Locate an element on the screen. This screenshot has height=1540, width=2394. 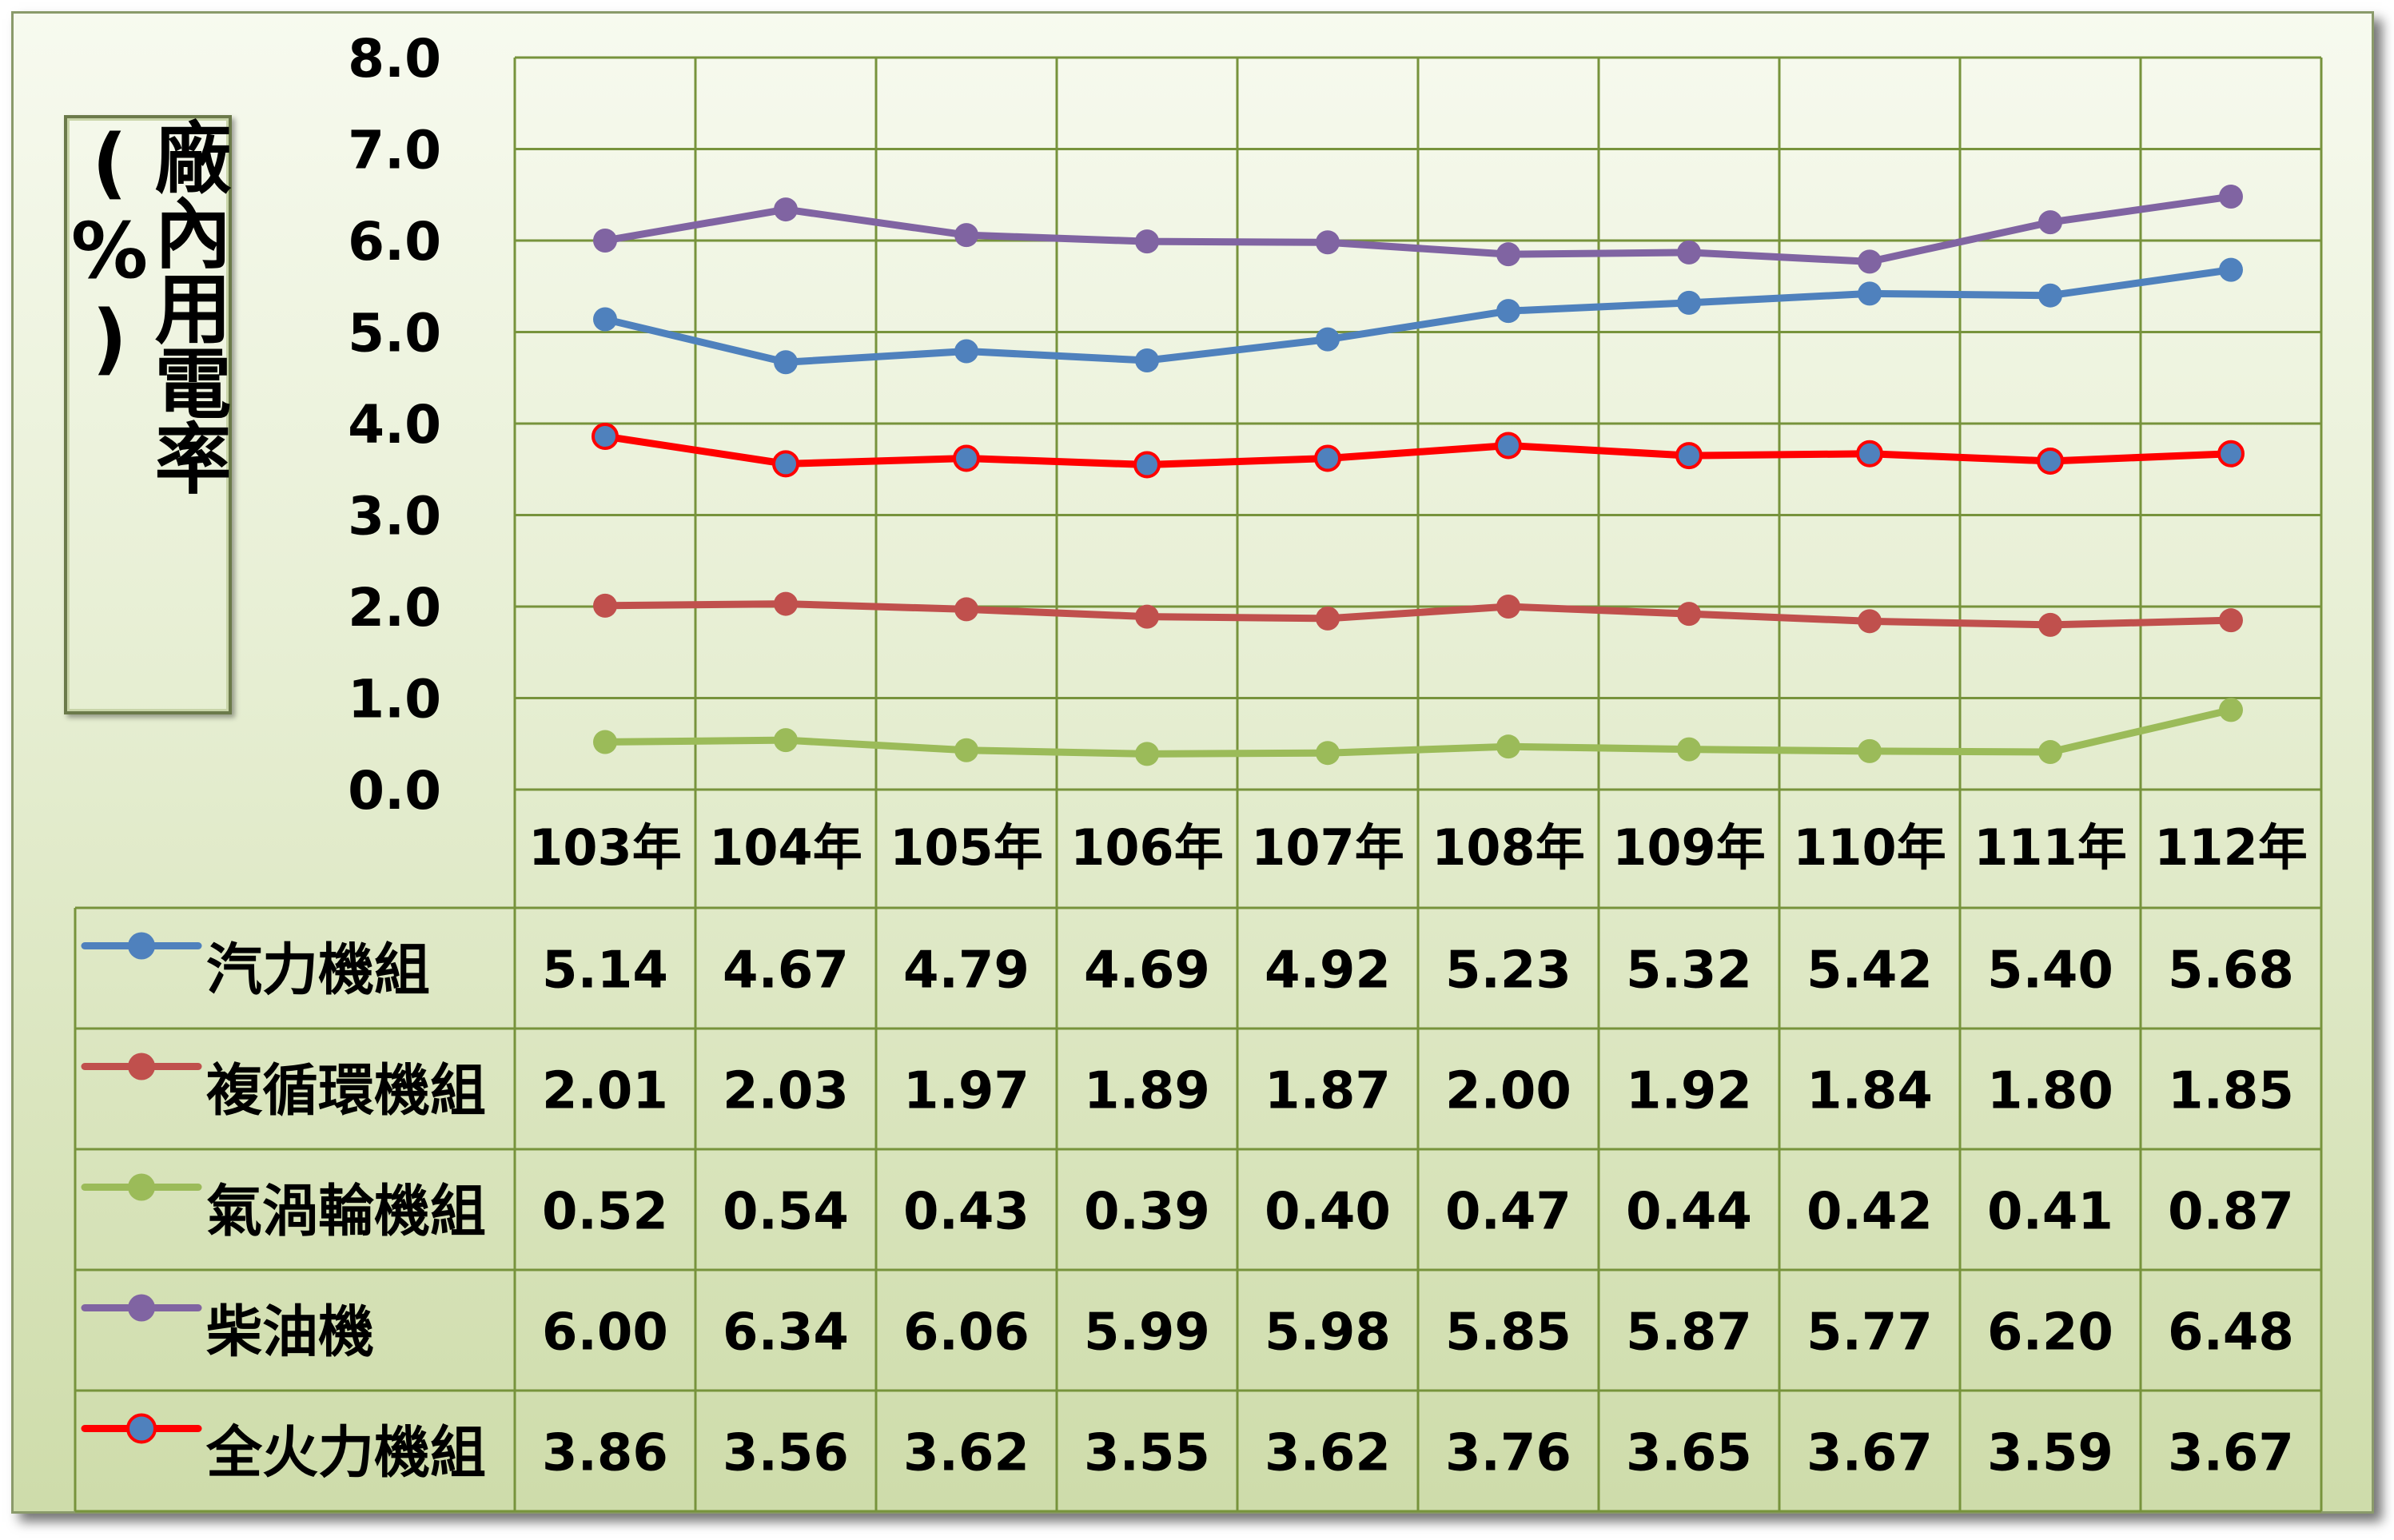
table-cell-value: 5.32 is located at coordinates (1689, 971).